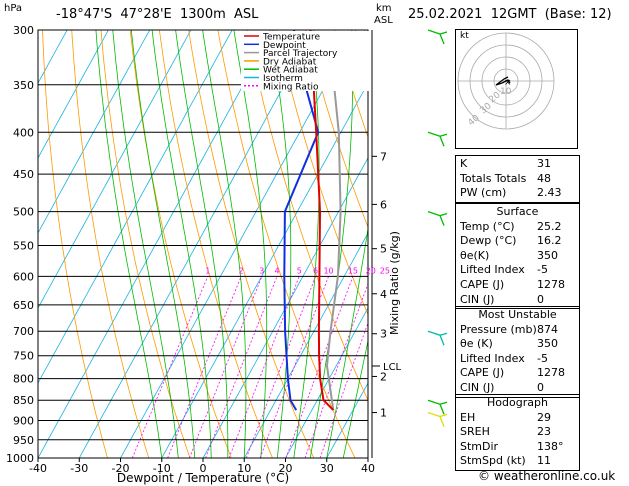  Describe the element at coordinates (517, 402) in the screenshot. I see `hodograph-table-title: Hodograph` at that location.